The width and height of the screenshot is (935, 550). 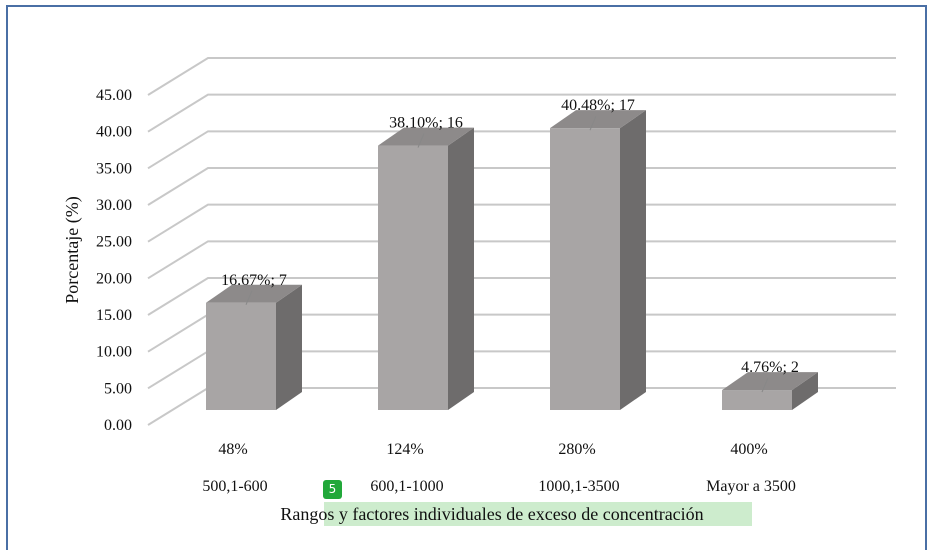 I want to click on data-label: 16.67%; 7, so click(x=254, y=280).